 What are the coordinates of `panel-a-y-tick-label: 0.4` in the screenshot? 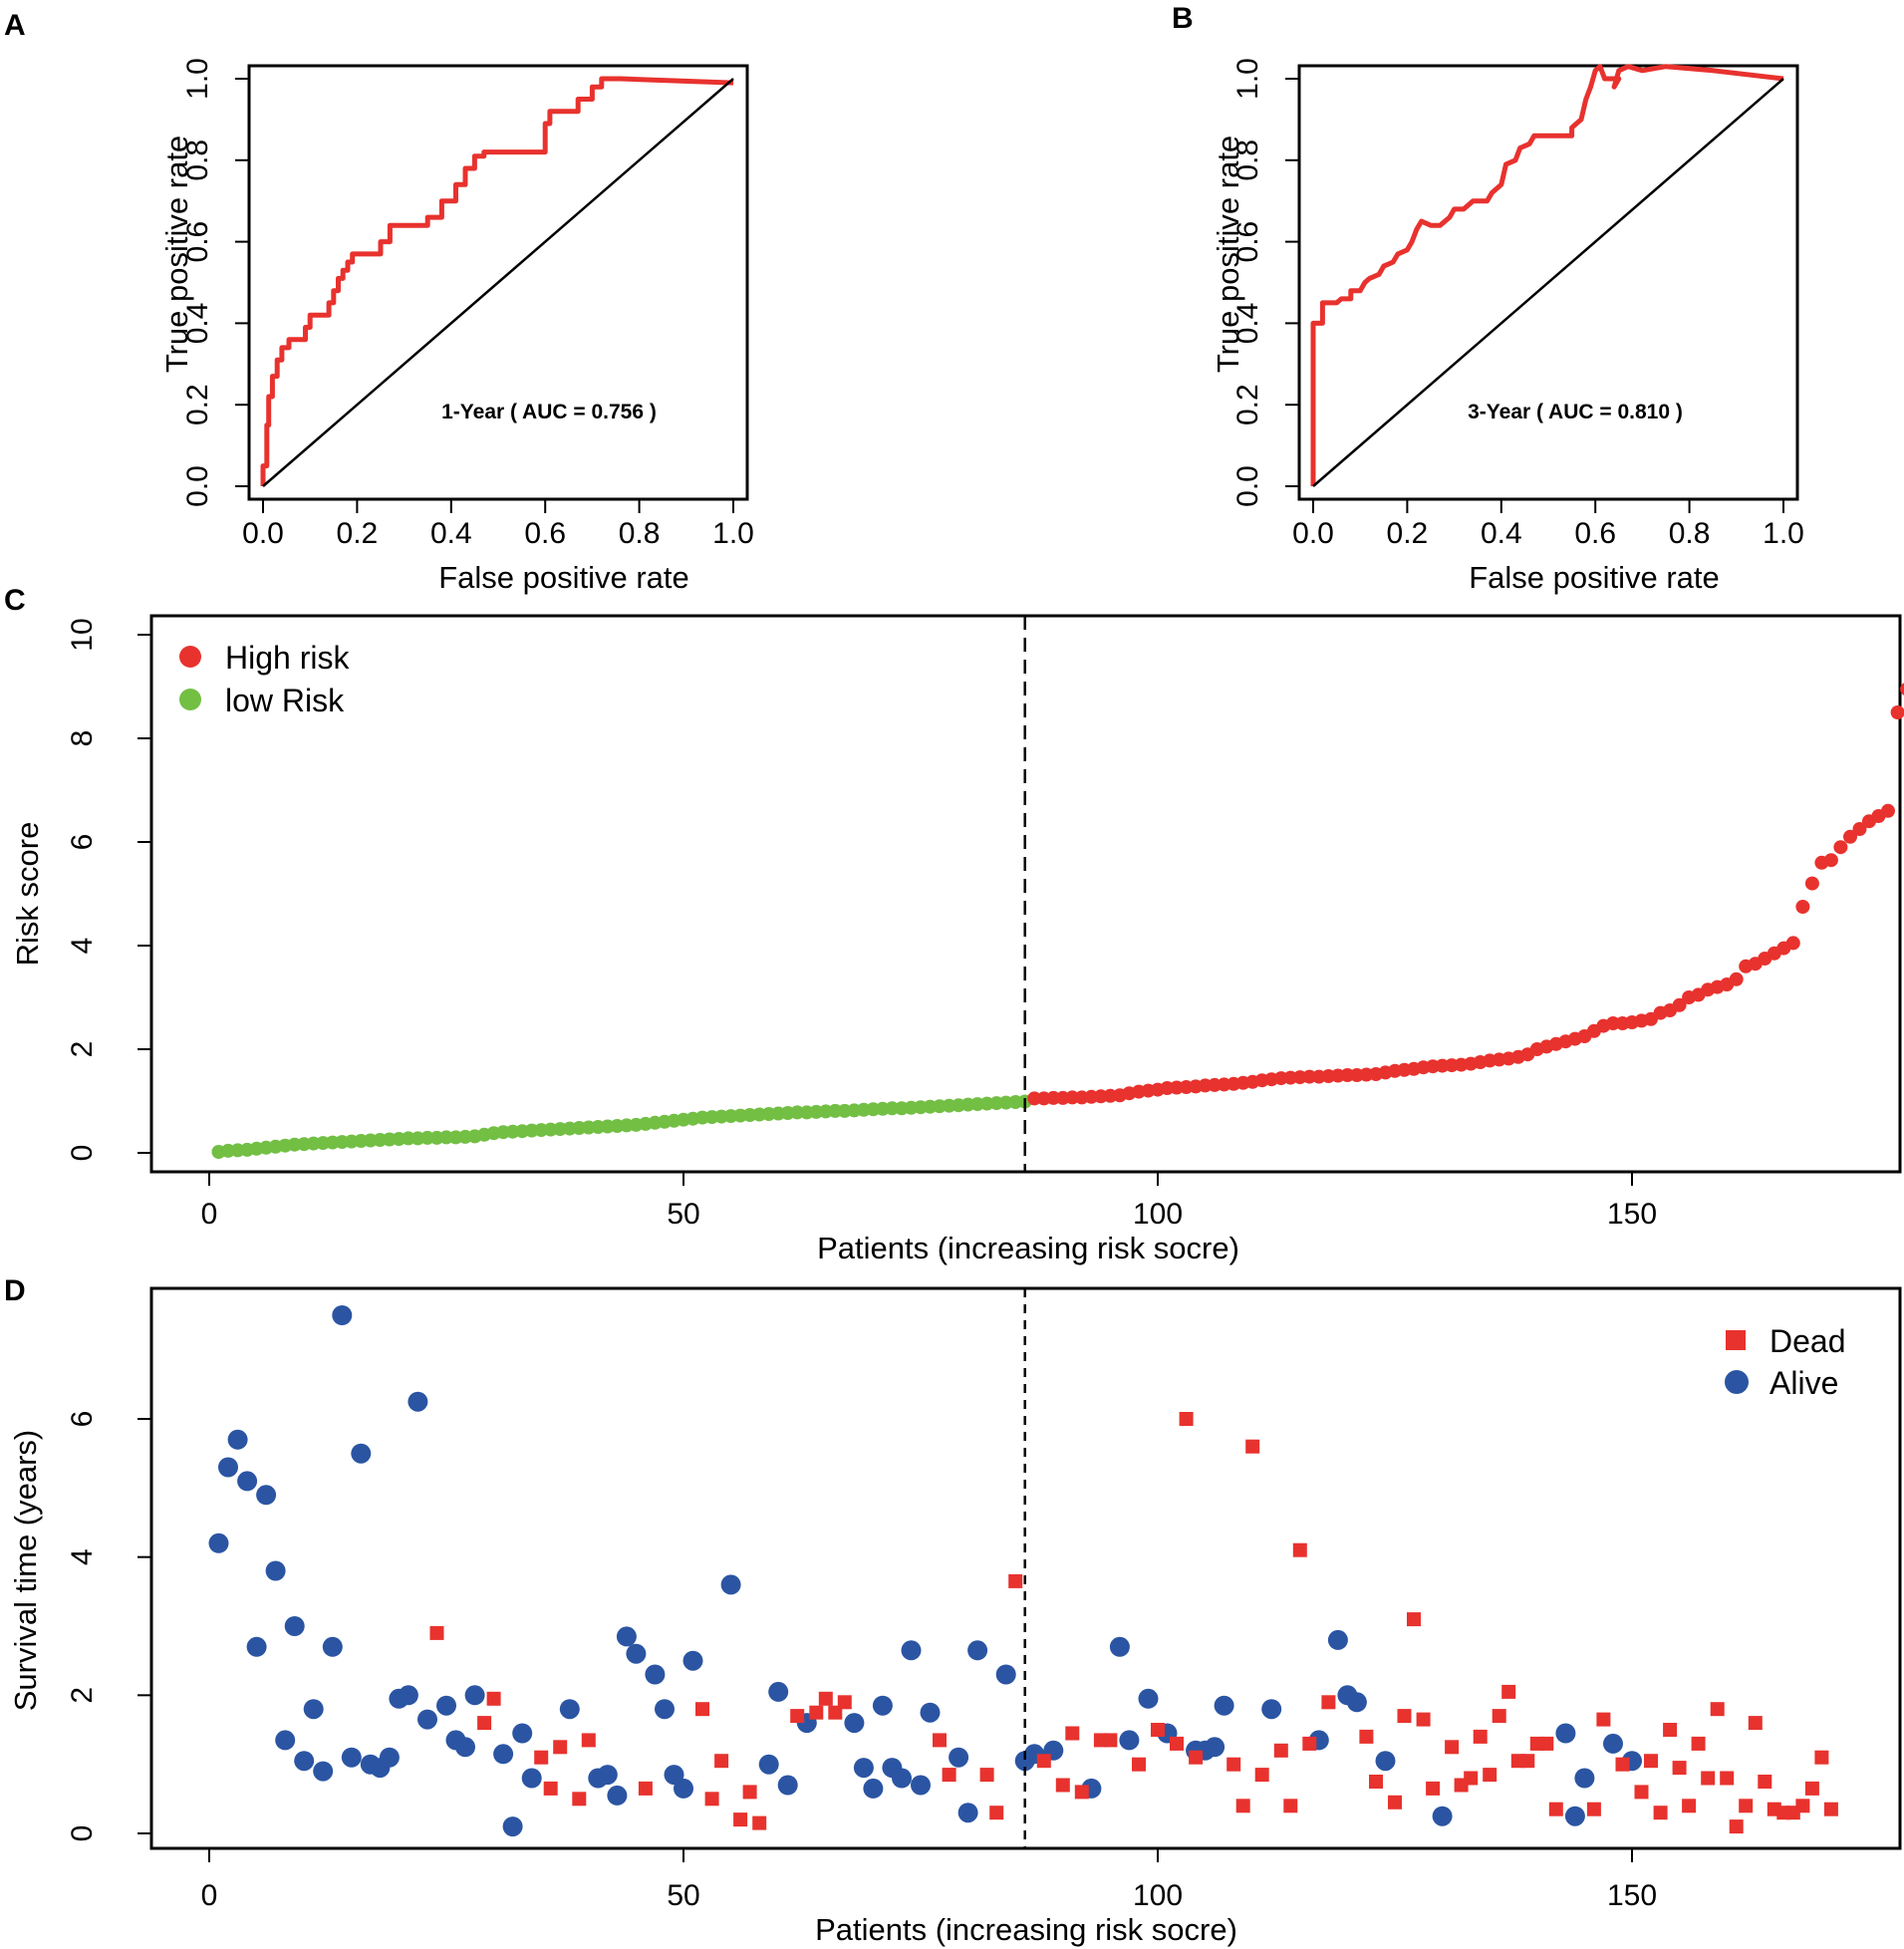 It's located at (197, 324).